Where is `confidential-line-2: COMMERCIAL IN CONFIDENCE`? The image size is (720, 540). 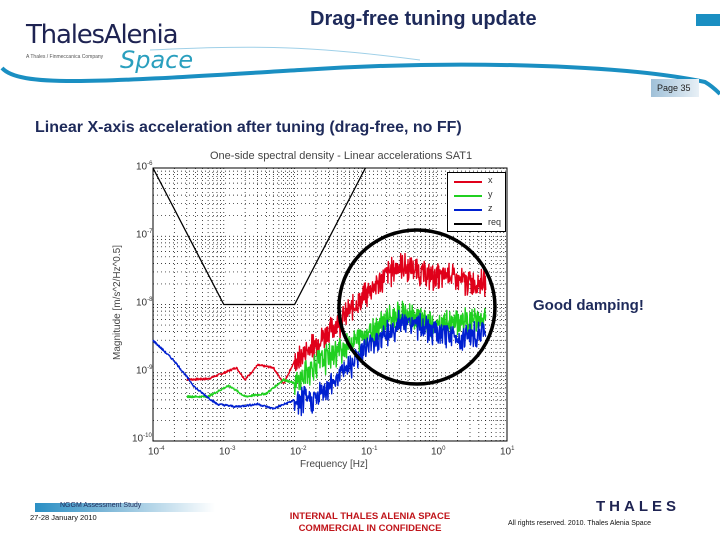 confidential-line-2: COMMERCIAL IN CONFIDENCE is located at coordinates (370, 528).